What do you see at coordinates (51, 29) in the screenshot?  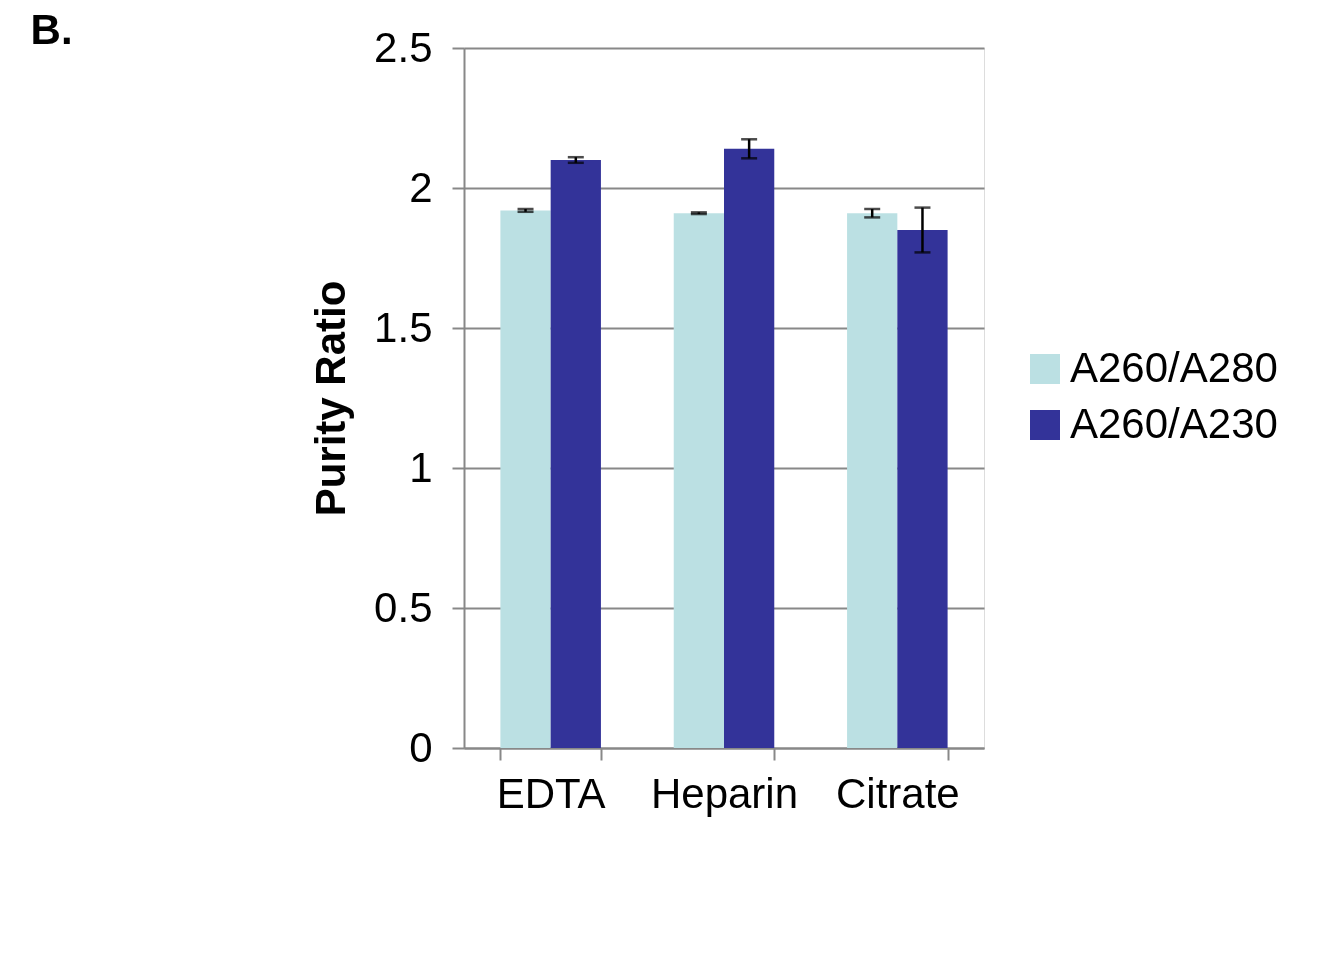 I see `text: B.` at bounding box center [51, 29].